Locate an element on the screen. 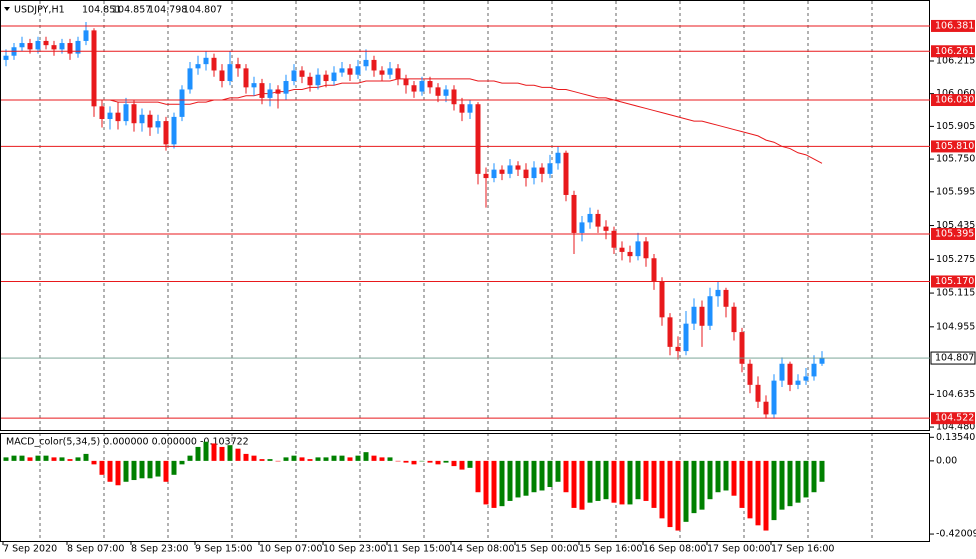  level-label: 106.381 is located at coordinates (954, 25).